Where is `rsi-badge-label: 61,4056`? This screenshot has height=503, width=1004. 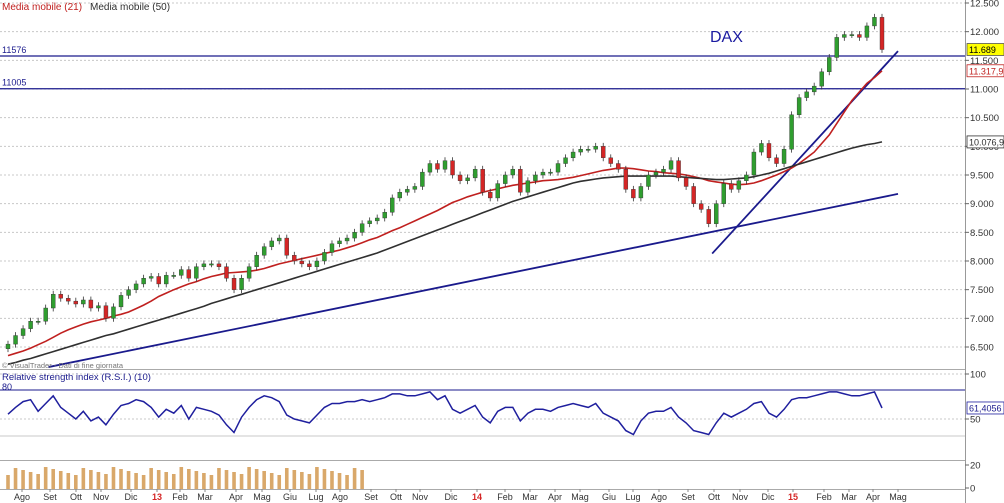 rsi-badge-label: 61,4056 is located at coordinates (985, 408).